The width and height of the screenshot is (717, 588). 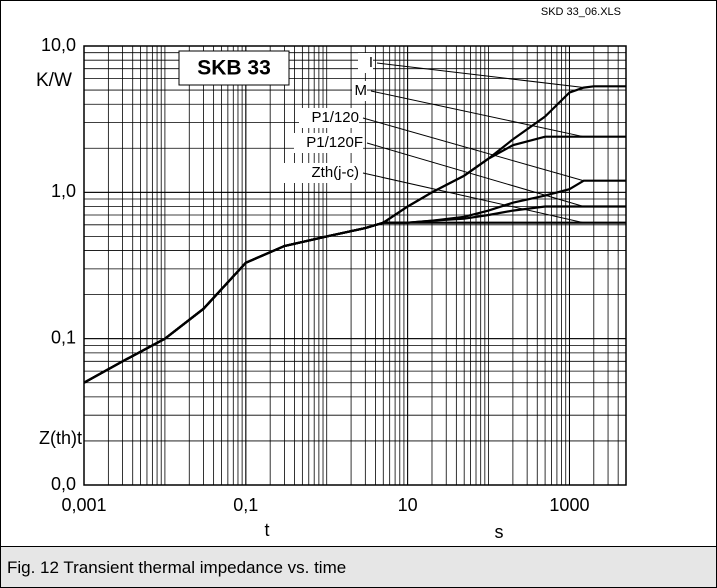 I want to click on x-unit-label: s, so click(x=499, y=532).